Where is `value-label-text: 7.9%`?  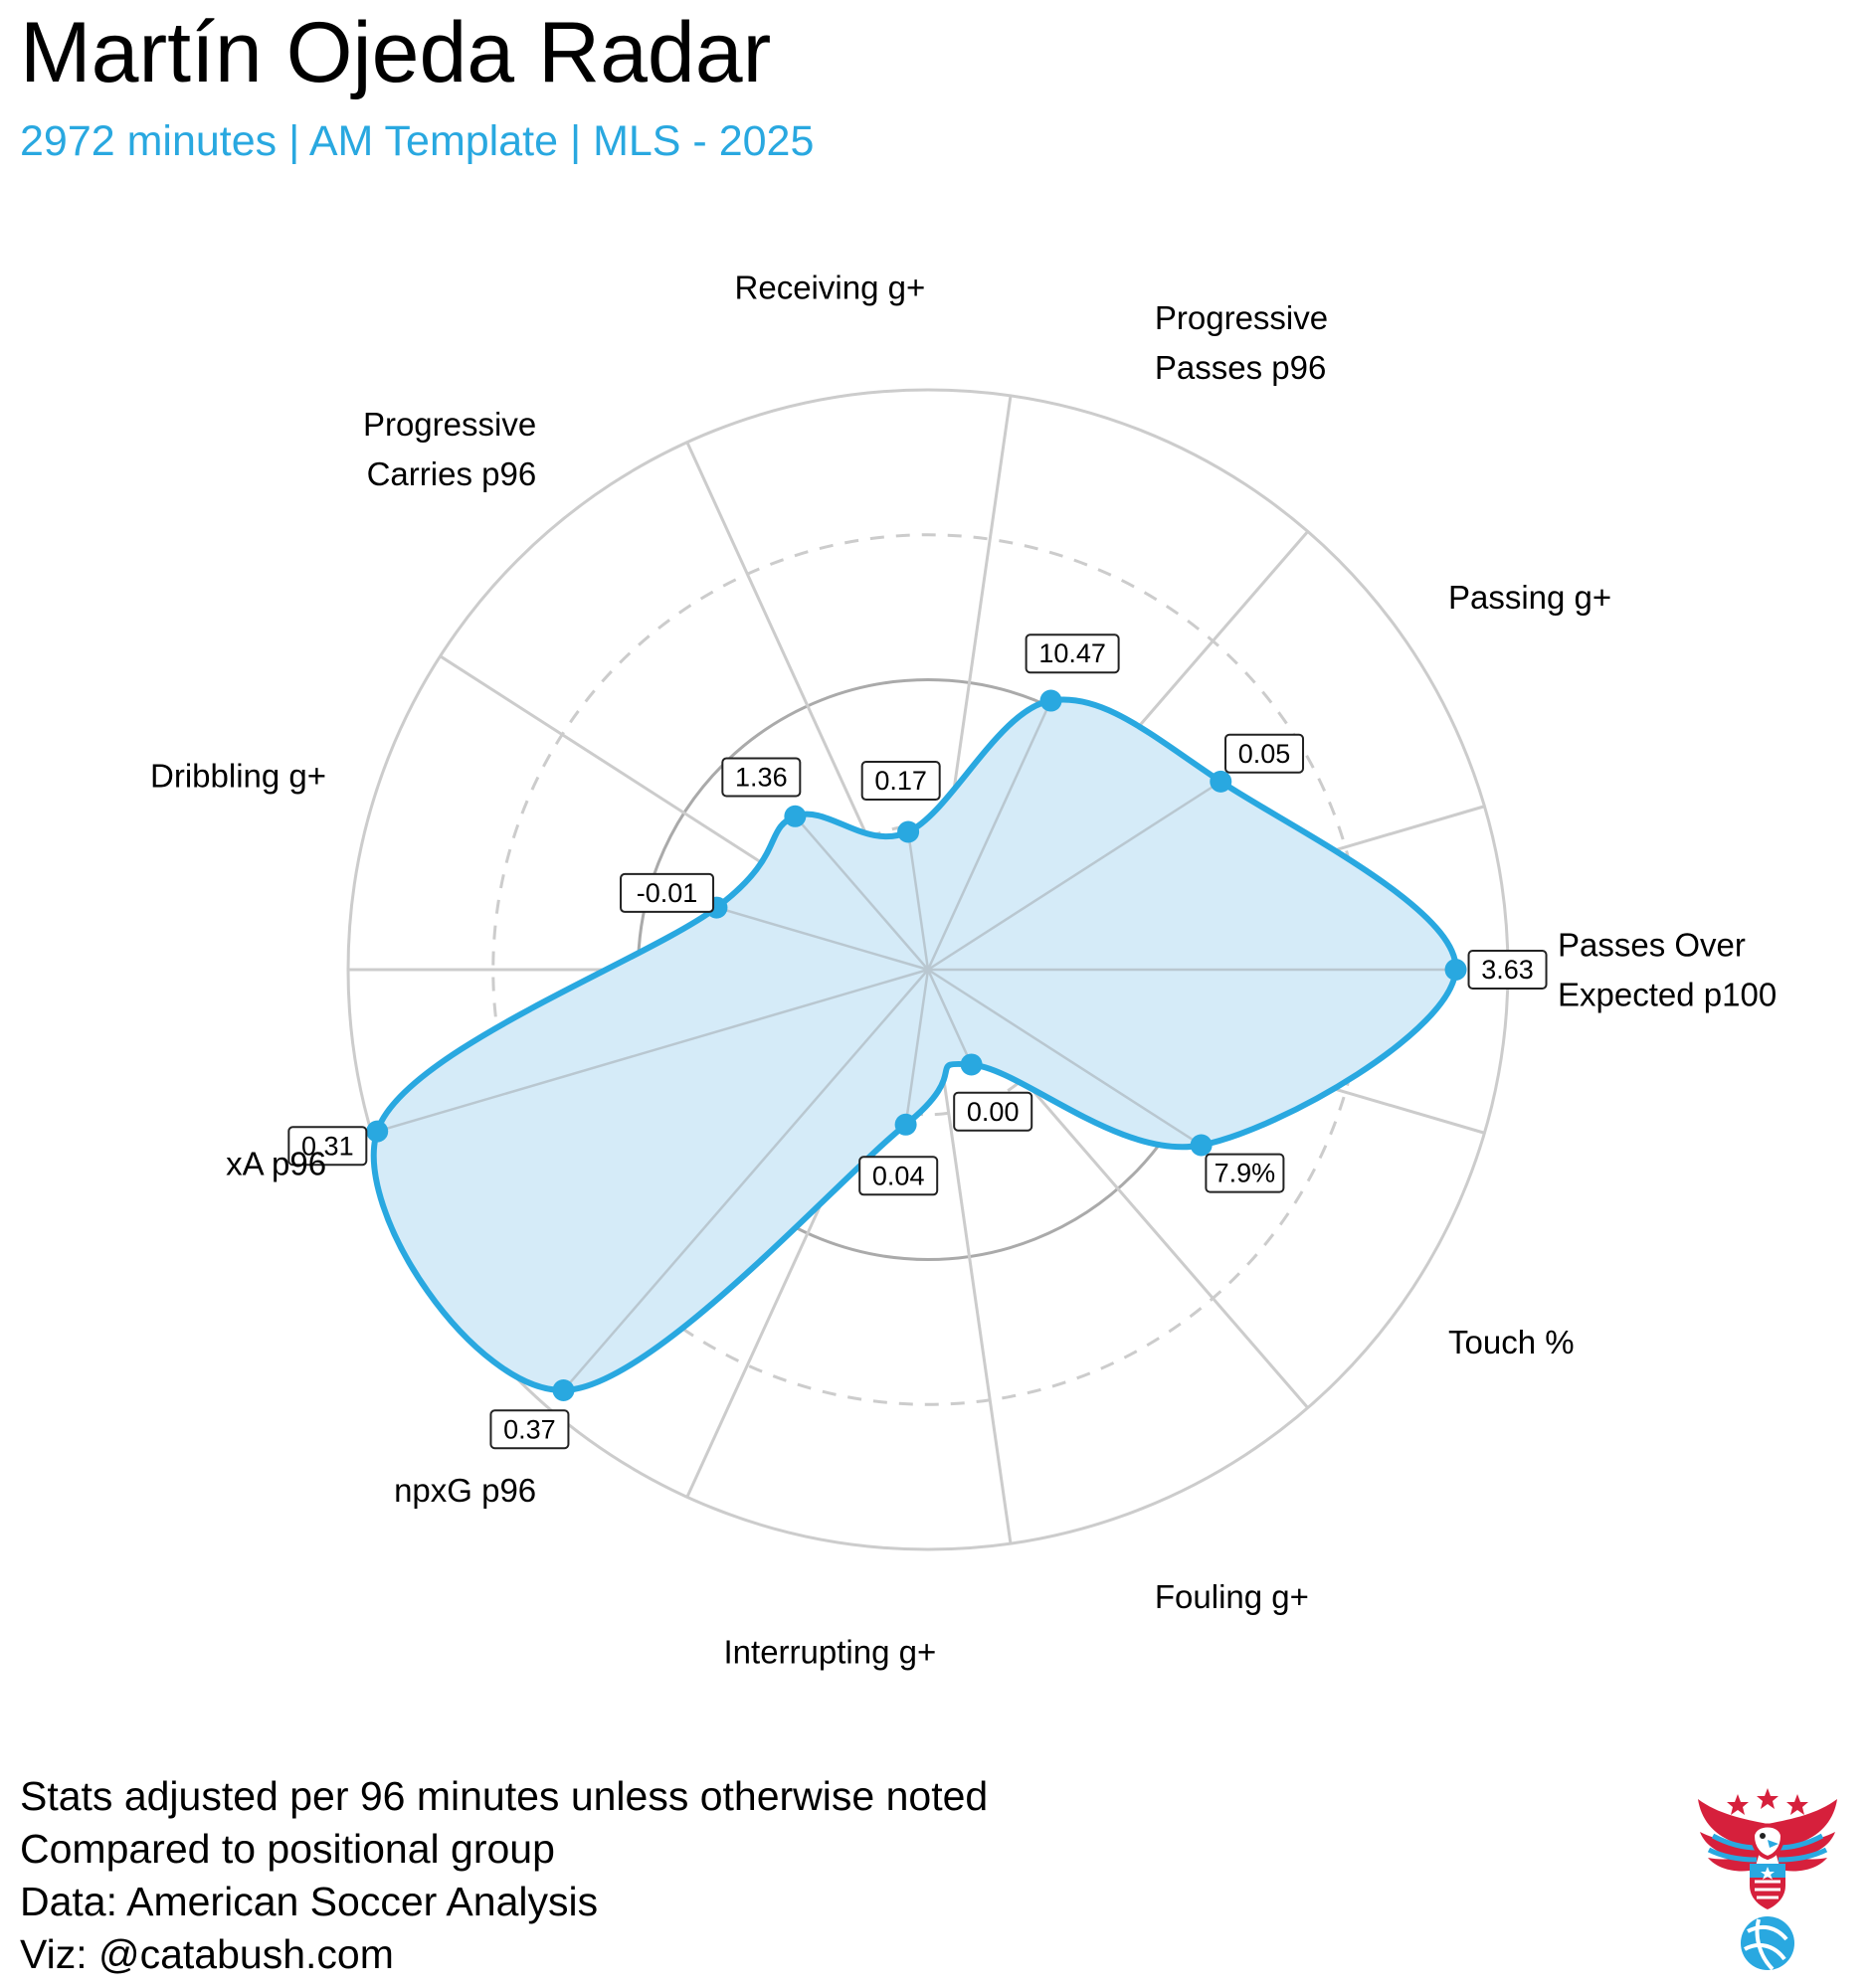 value-label-text: 7.9% is located at coordinates (1245, 1173).